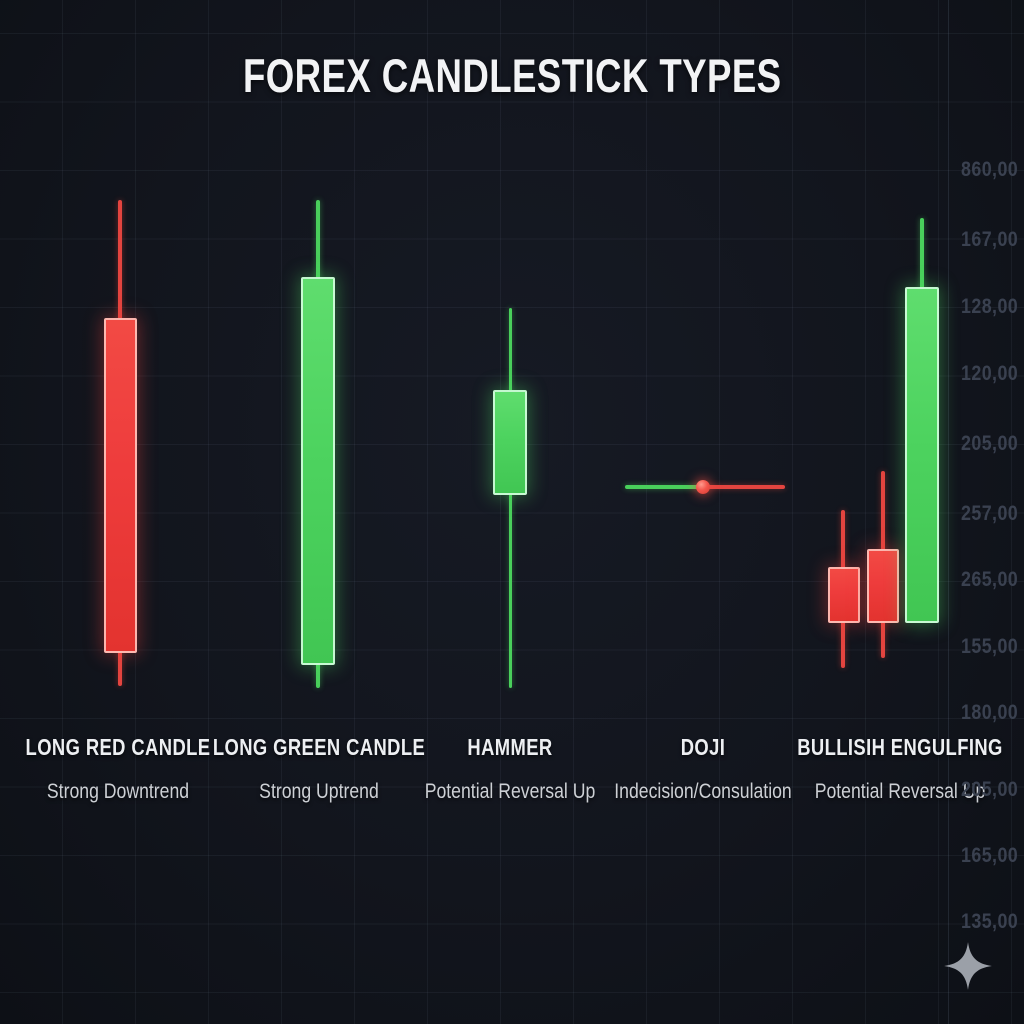 This screenshot has width=1024, height=1024. What do you see at coordinates (319, 747) in the screenshot?
I see `pattern-name: LONG GREEN CANDLE` at bounding box center [319, 747].